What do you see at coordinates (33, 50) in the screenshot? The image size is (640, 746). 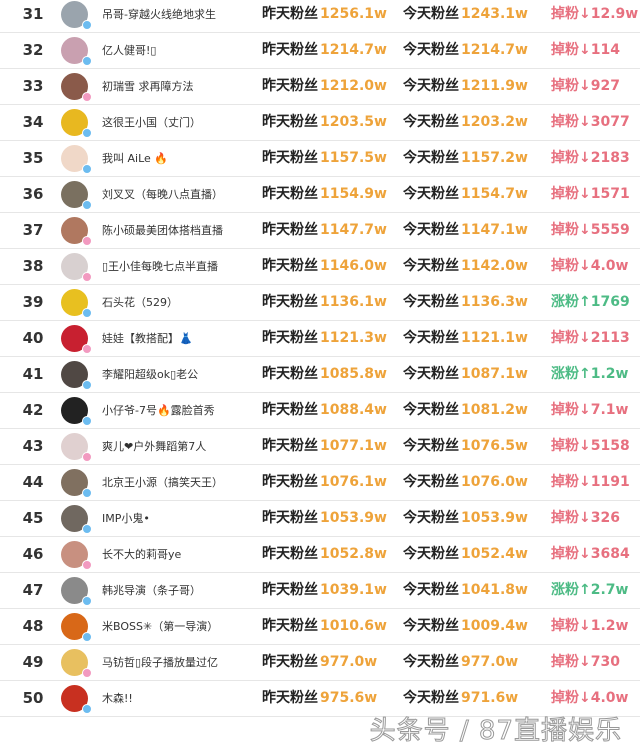 I see `rank-number: 32` at bounding box center [33, 50].